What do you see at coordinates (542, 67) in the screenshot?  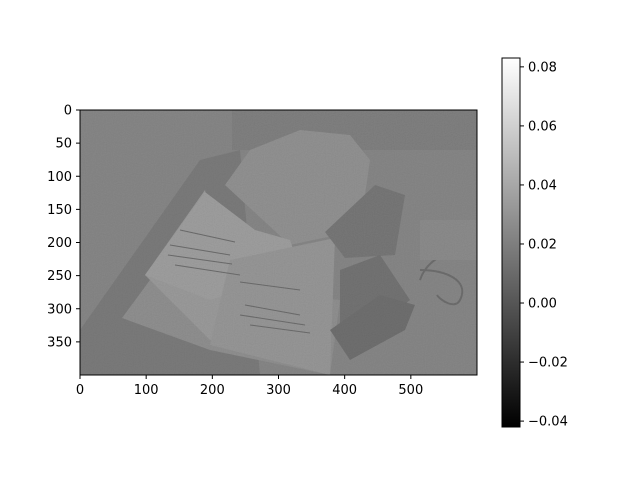 I see `colorbar-tick-label: 0.08` at bounding box center [542, 67].